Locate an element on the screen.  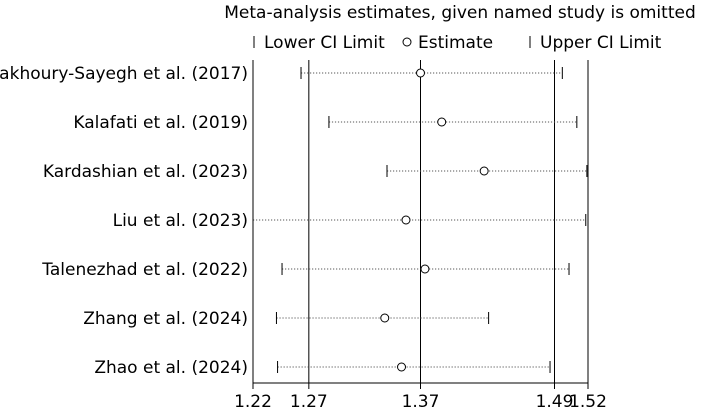
x-tick-label-1: 1.22 is located at coordinates (253, 399).